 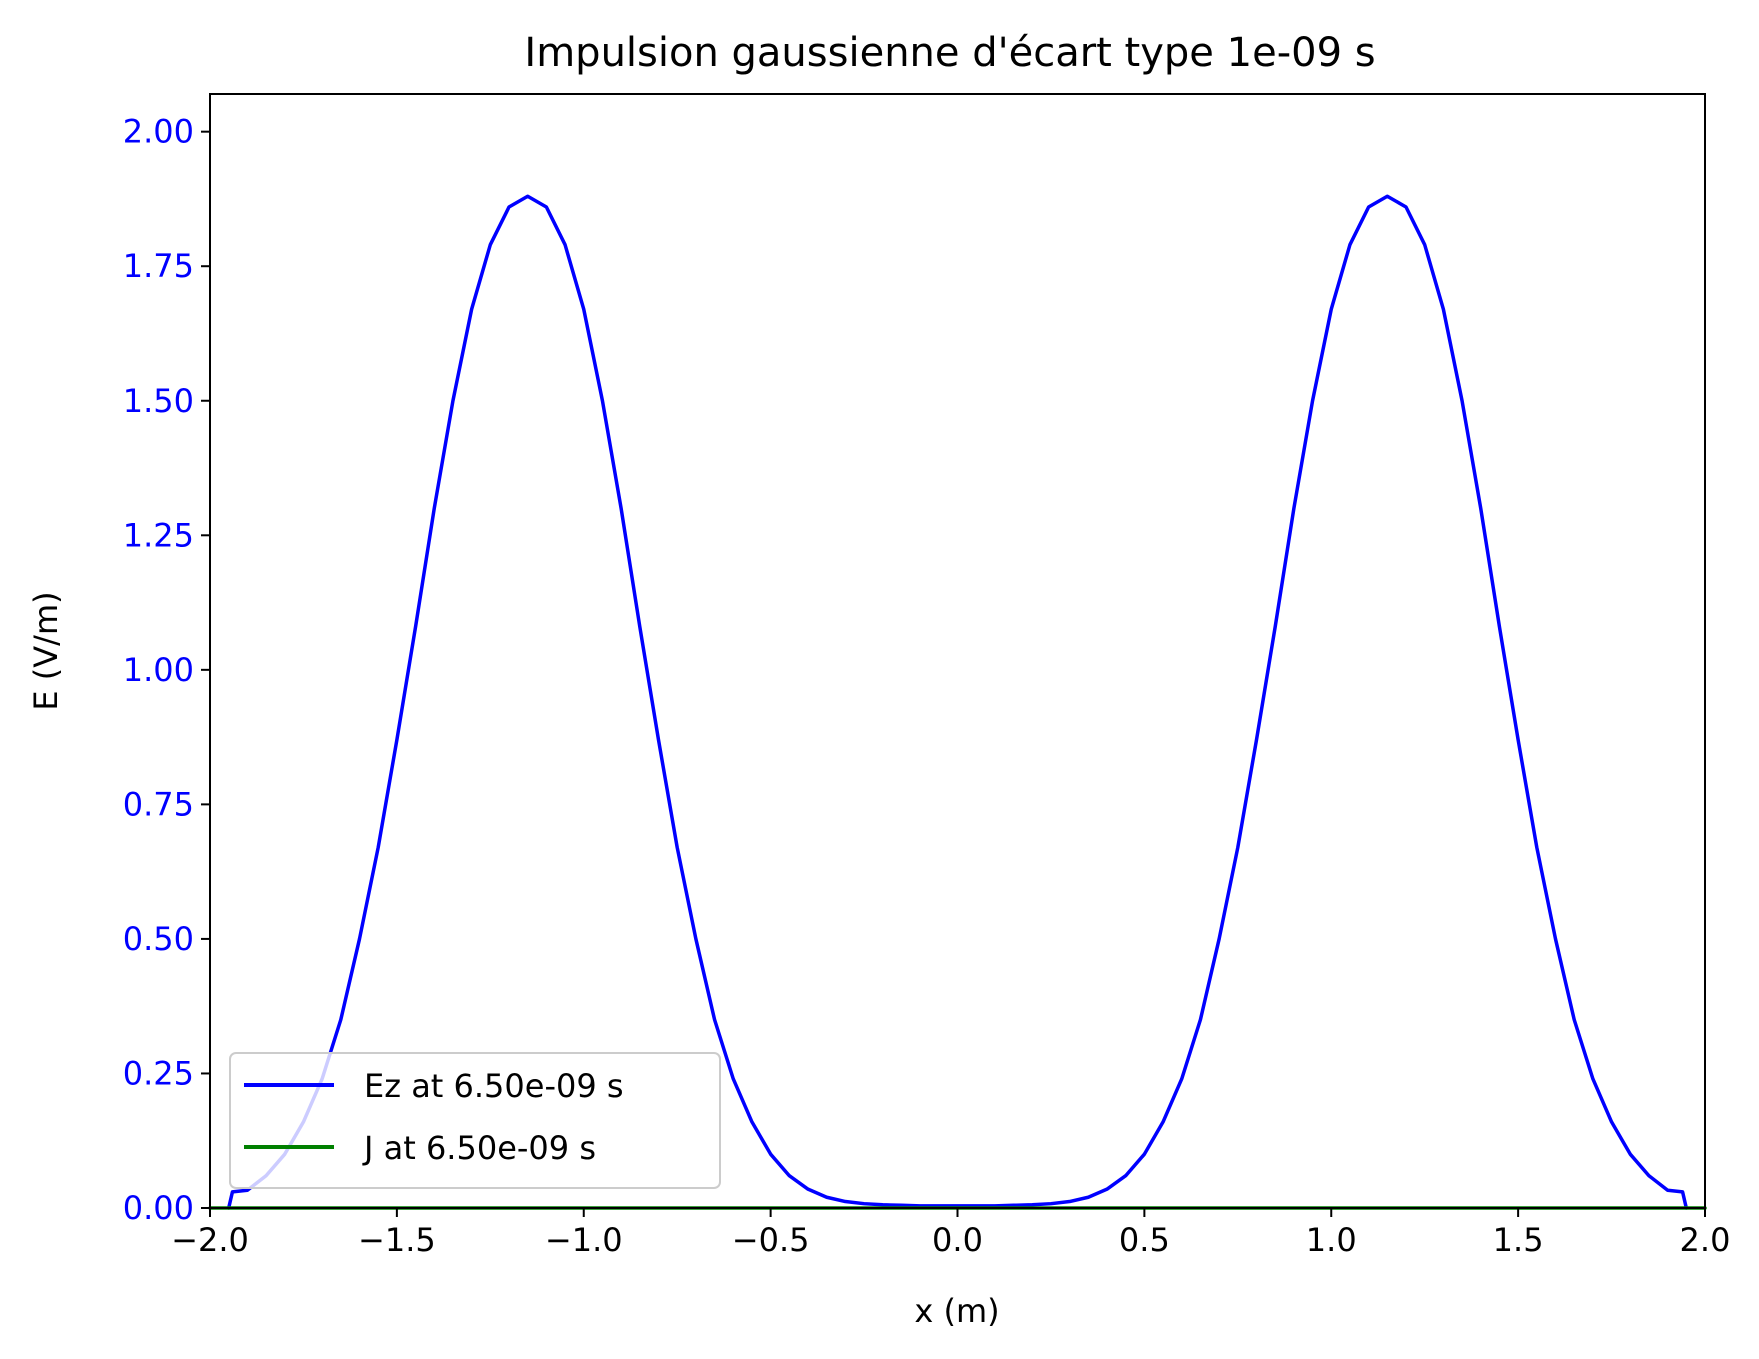 What do you see at coordinates (1144, 1240) in the screenshot?
I see `x-tick-label: 0.5` at bounding box center [1144, 1240].